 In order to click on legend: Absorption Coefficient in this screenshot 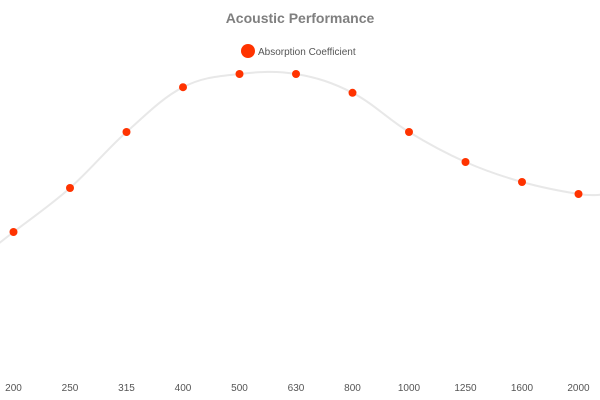, I will do `click(298, 51)`.